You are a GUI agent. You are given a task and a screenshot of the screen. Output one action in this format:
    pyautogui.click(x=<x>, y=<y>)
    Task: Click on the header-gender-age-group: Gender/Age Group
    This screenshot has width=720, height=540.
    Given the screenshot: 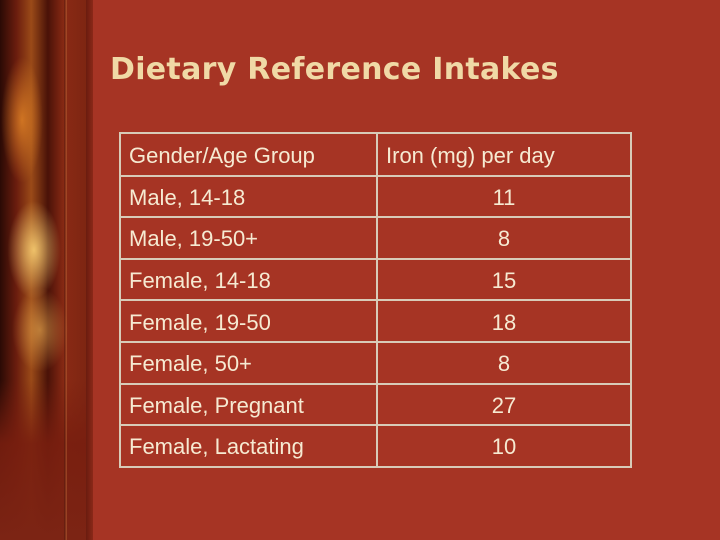 What is the action you would take?
    pyautogui.click(x=248, y=154)
    